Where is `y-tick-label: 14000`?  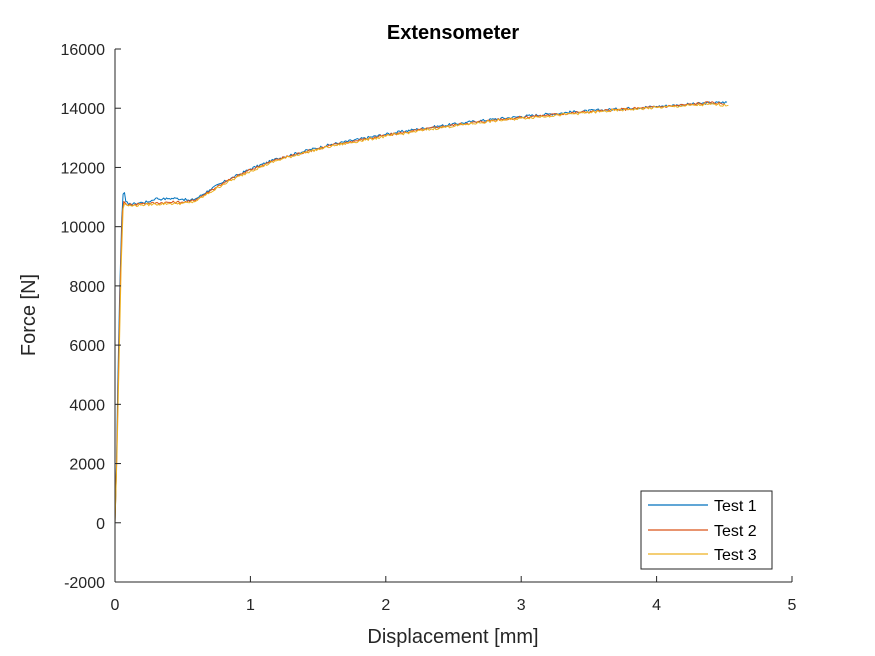
y-tick-label: 14000 is located at coordinates (83, 109).